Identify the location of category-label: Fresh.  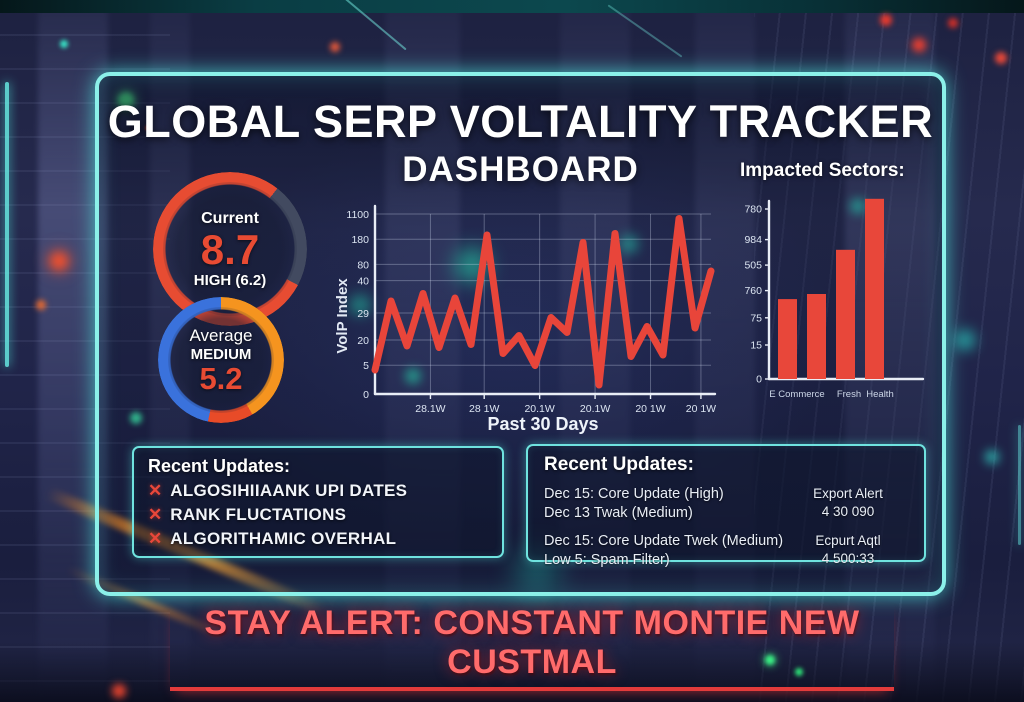
(849, 394).